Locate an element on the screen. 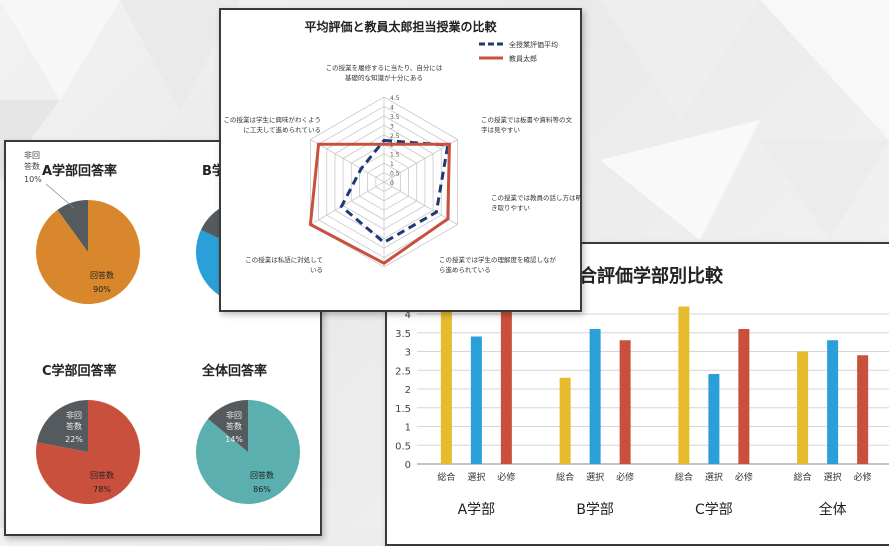 This screenshot has height=546, width=889. y-tick-label: 2.5 is located at coordinates (403, 371).